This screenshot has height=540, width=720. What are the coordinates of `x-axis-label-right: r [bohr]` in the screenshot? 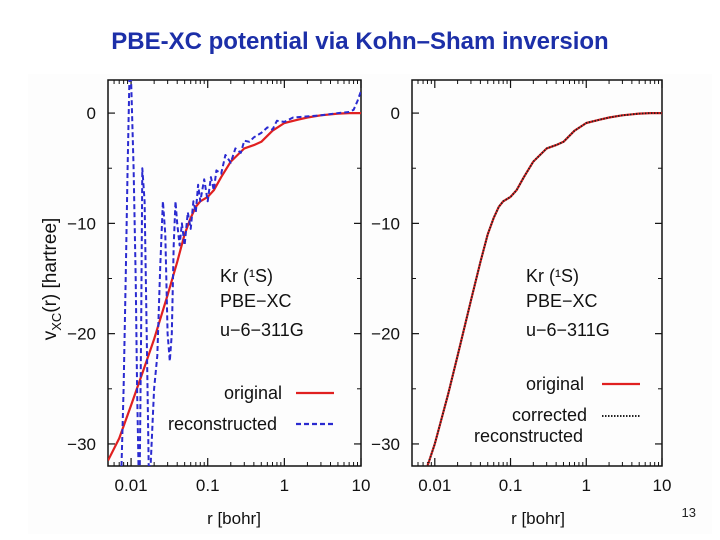 It's located at (538, 518).